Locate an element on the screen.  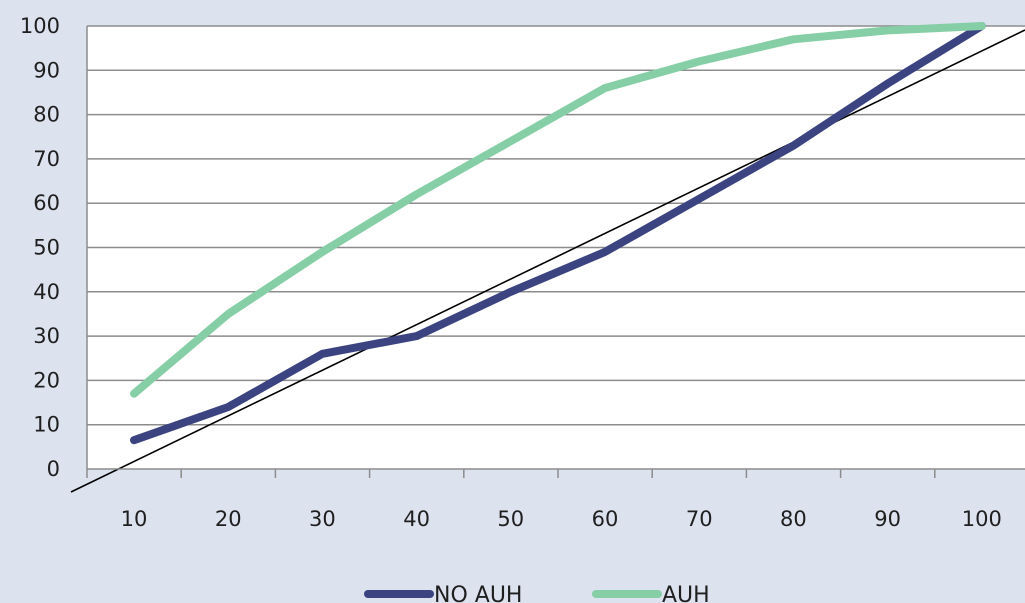
legend-label: AUH is located at coordinates (686, 593).